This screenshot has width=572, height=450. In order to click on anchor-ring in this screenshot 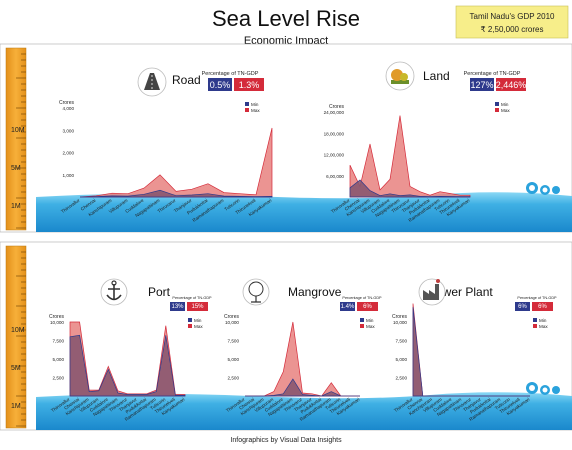, I will do `click(114, 283)`.